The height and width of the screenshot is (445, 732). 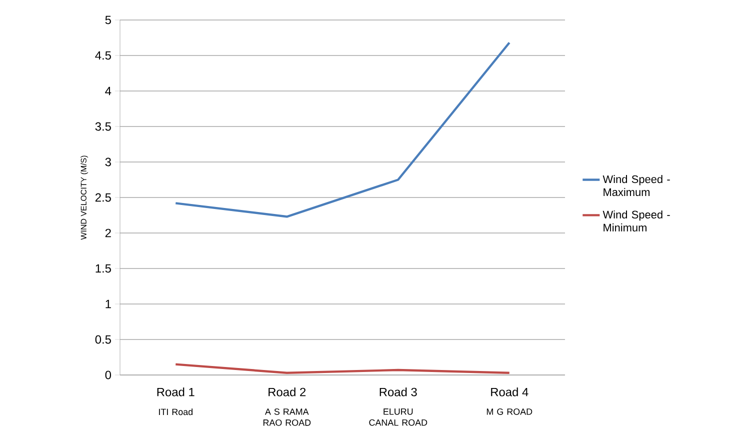 I want to click on y-tick-label: 1, so click(x=108, y=304).